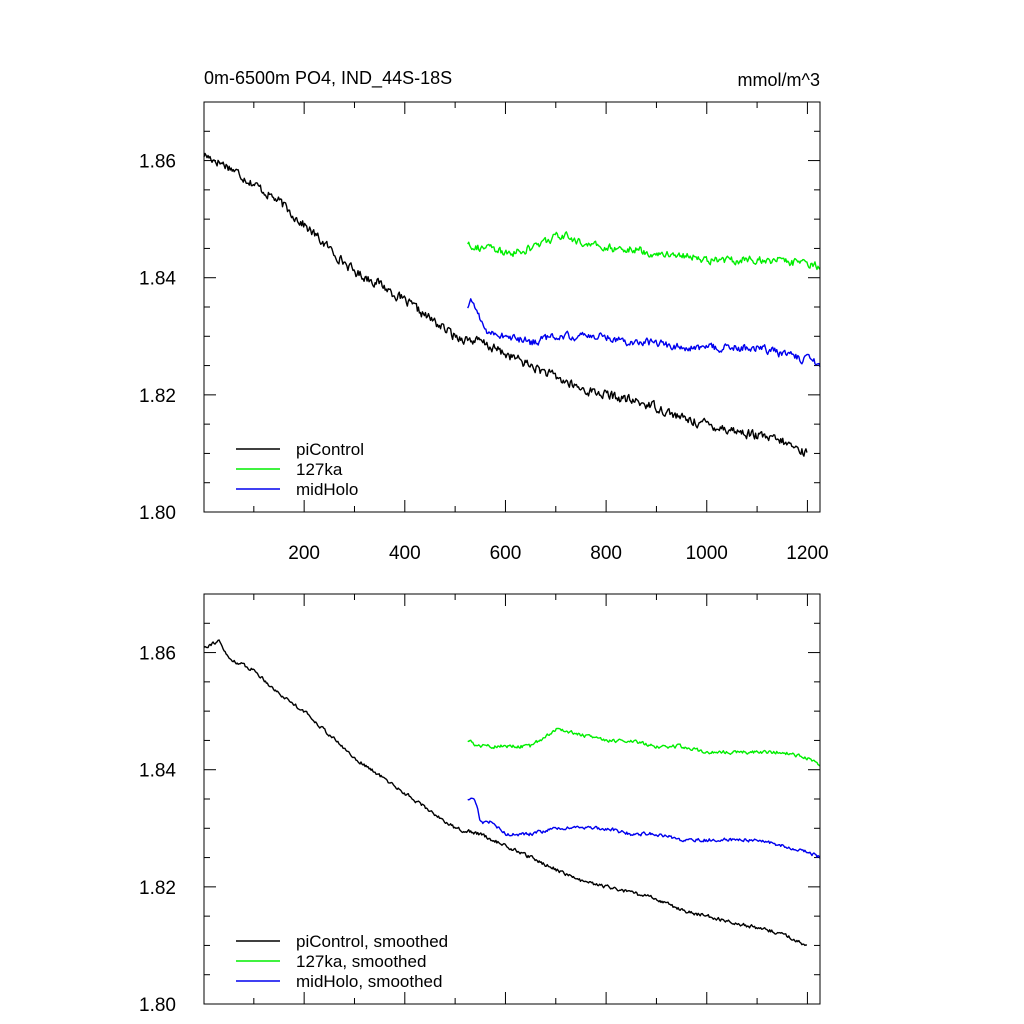  I want to click on tick-labels: 1.80 1.82 1.84 1.86, so click(157, 830).